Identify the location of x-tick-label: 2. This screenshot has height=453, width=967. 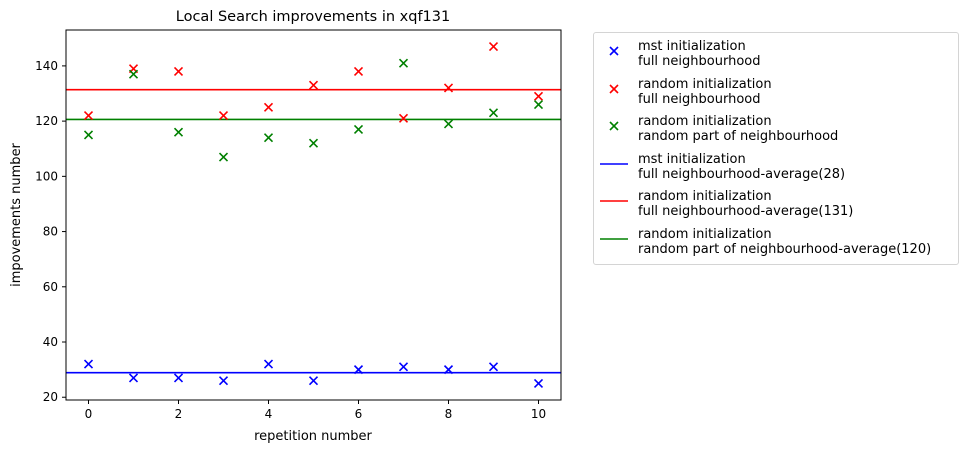
(179, 414).